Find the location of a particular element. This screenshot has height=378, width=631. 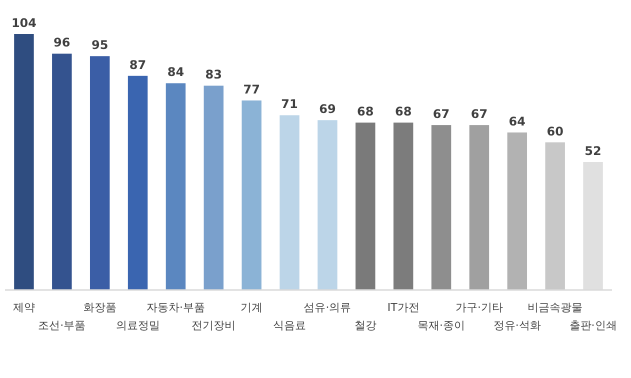

x-tick-label: 조선·부품 is located at coordinates (62, 325).